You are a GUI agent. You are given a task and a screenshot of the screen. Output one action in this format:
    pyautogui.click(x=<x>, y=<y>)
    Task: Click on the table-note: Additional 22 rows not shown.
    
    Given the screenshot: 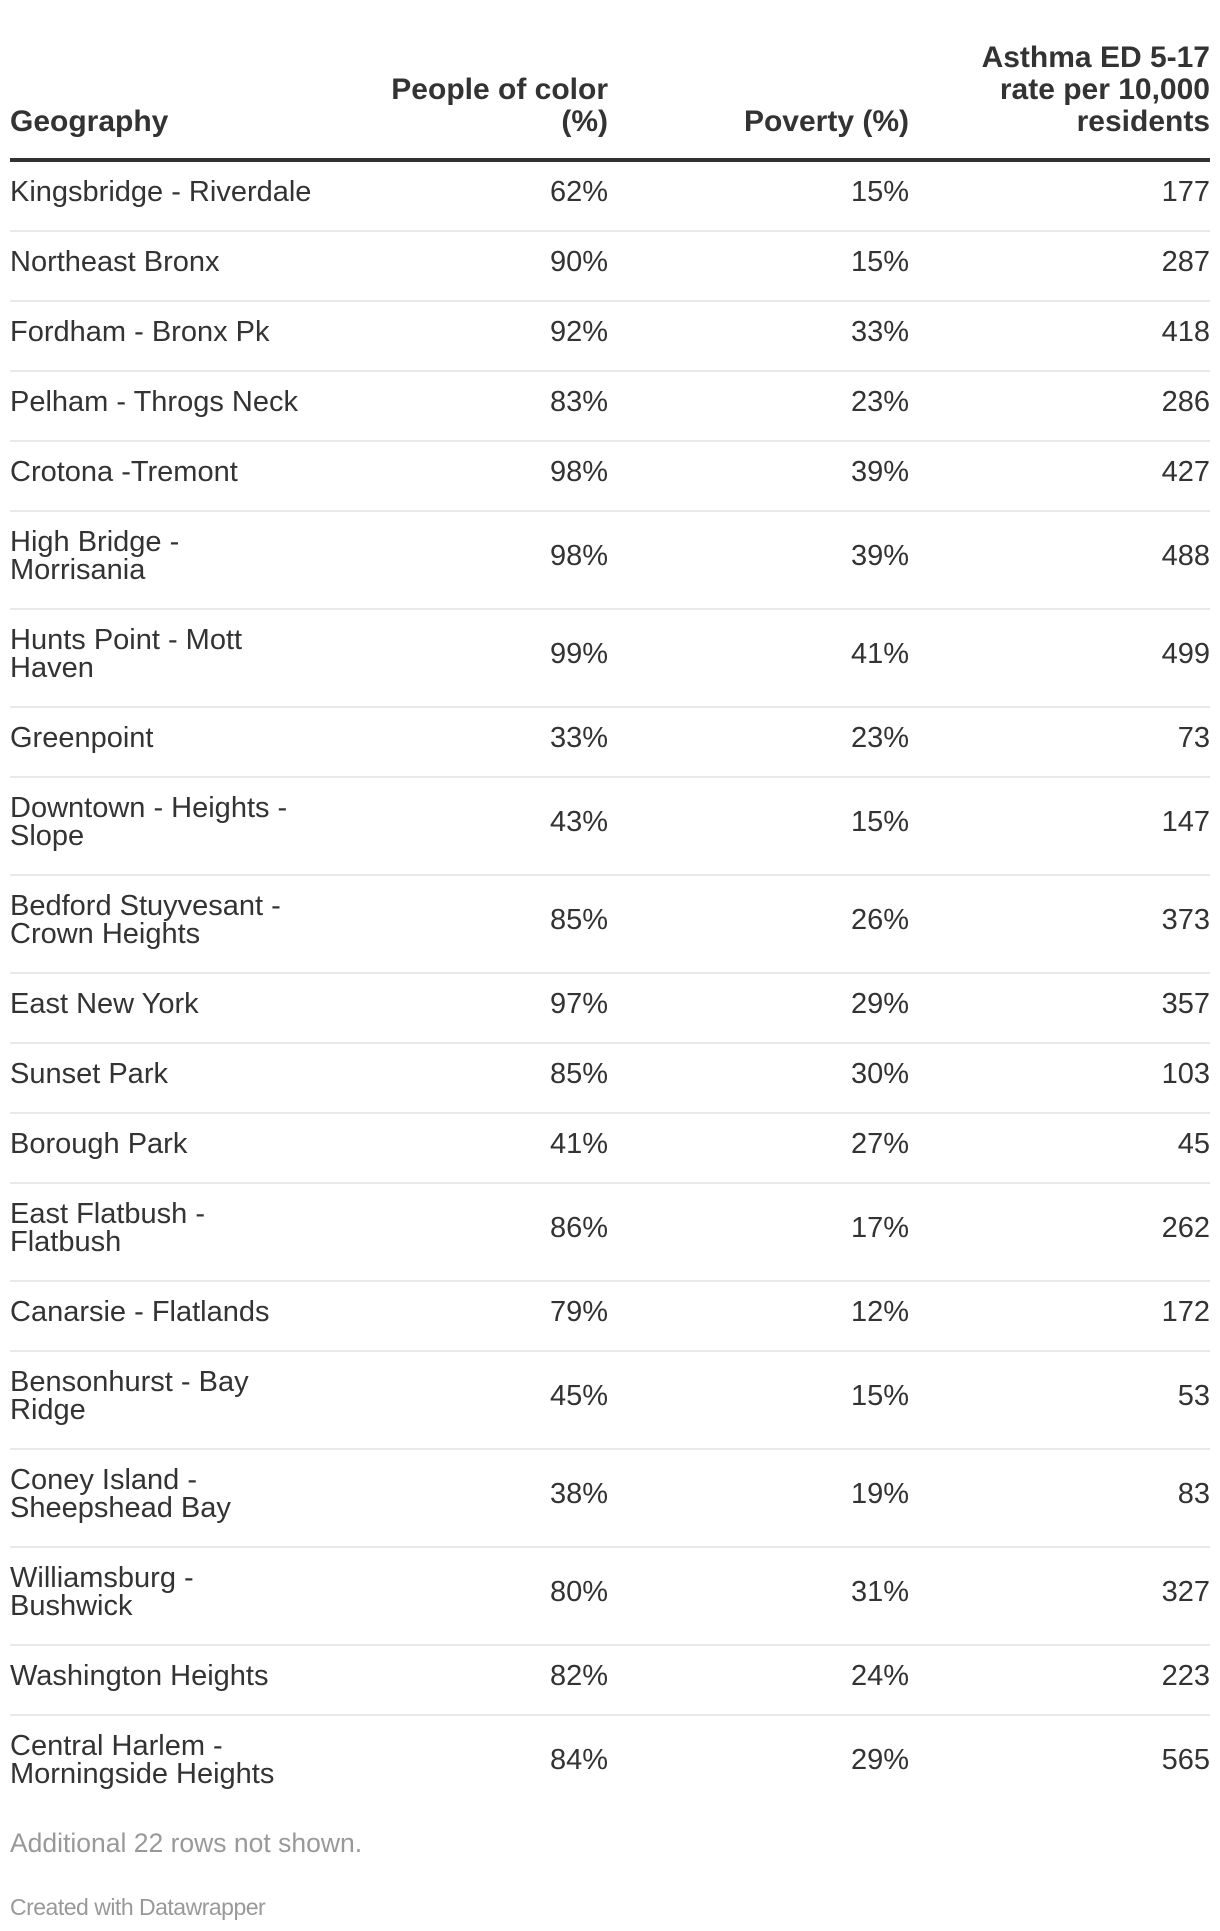 What is the action you would take?
    pyautogui.click(x=186, y=1843)
    